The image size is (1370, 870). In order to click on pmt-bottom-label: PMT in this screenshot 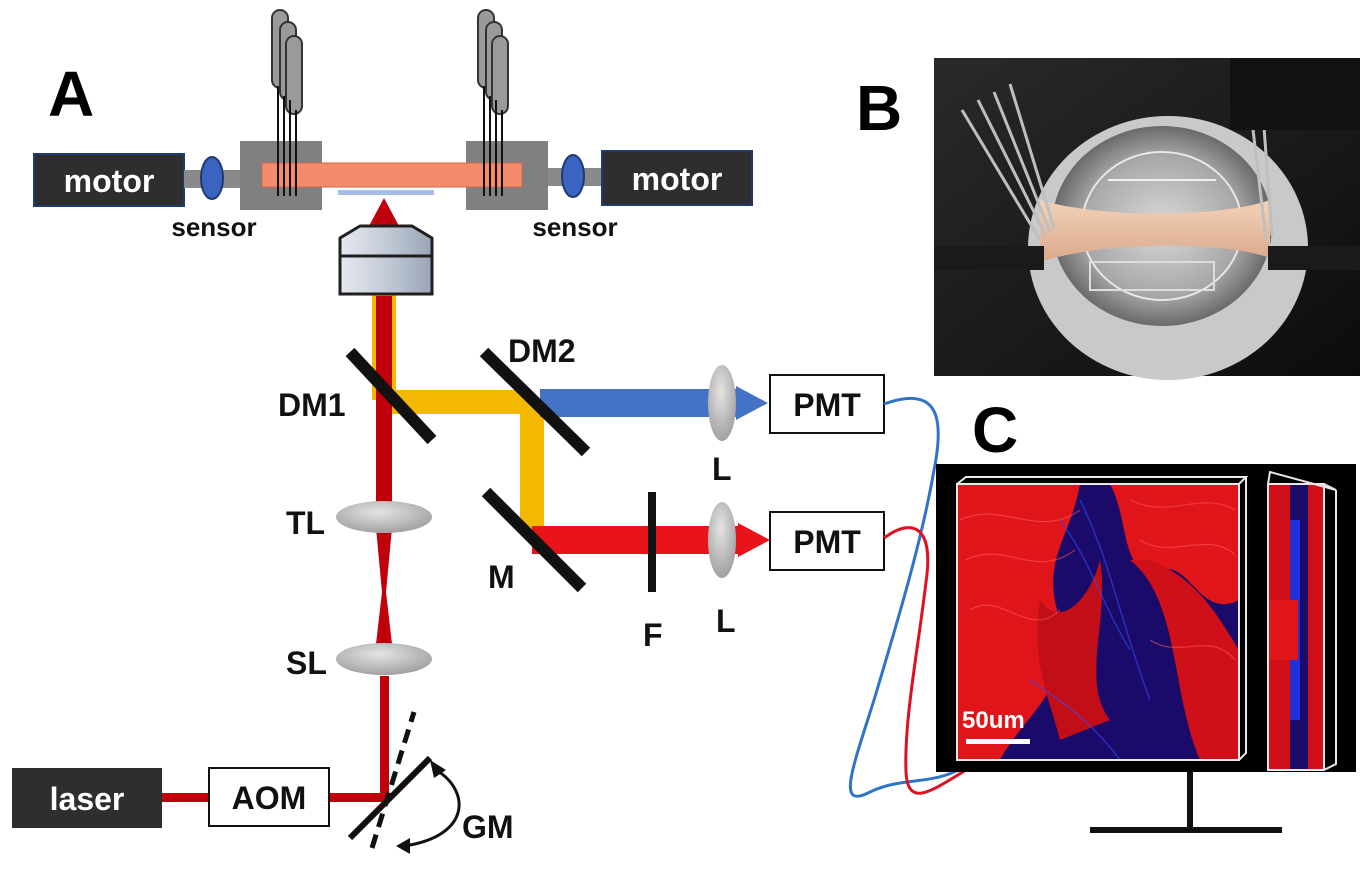, I will do `click(827, 542)`.